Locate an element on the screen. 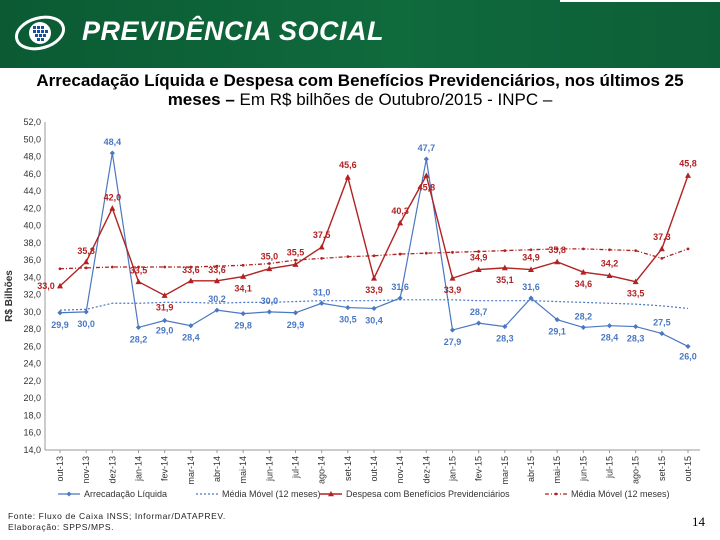 The height and width of the screenshot is (540, 720). brand-name: PREVIDÊNCIA SOCIAL is located at coordinates (233, 31).